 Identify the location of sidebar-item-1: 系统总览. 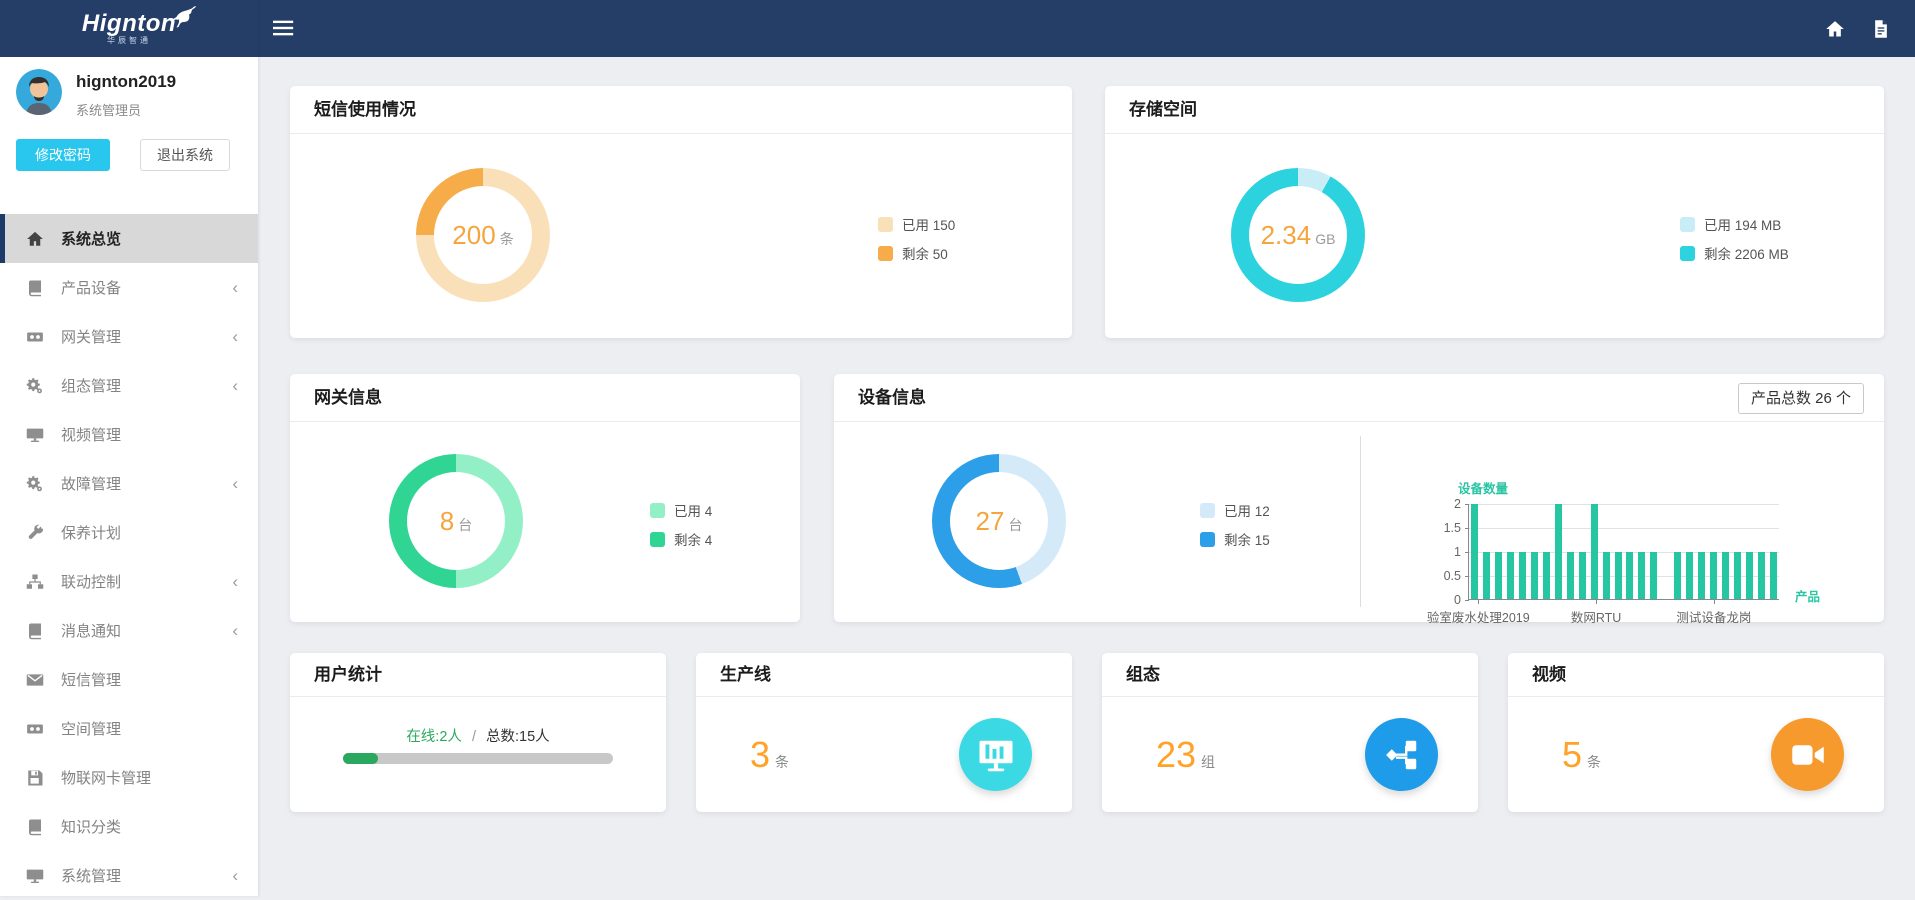
(129, 238).